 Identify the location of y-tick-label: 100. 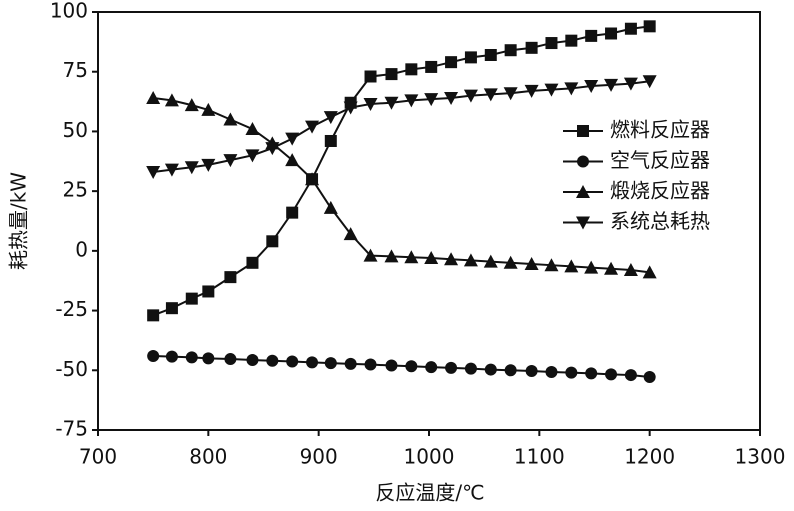
(69, 11).